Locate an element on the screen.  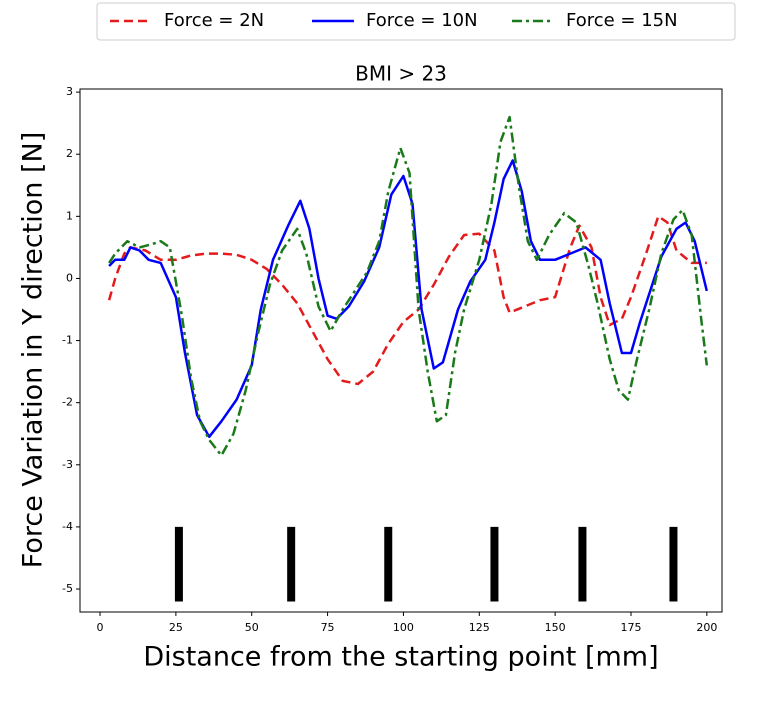
x-axis-label: Distance from the starting point [mm] is located at coordinates (400, 657).